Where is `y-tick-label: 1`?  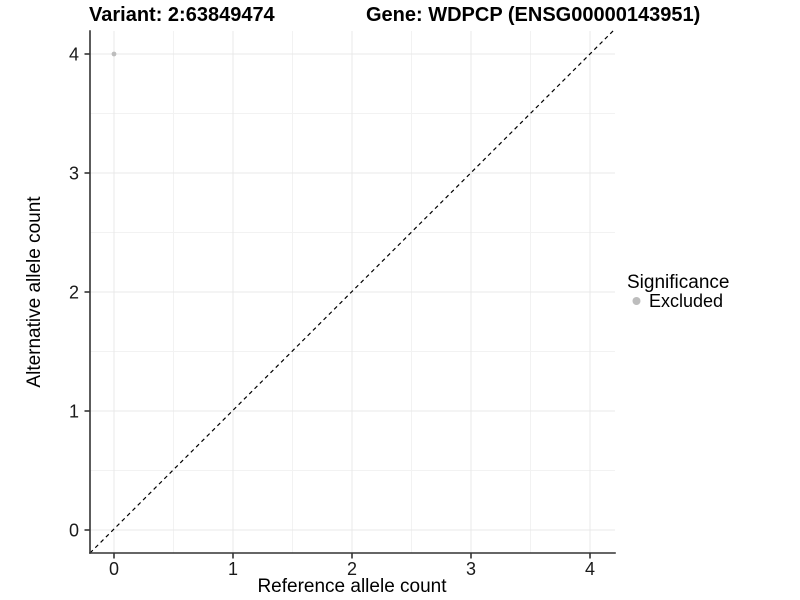 y-tick-label: 1 is located at coordinates (74, 412).